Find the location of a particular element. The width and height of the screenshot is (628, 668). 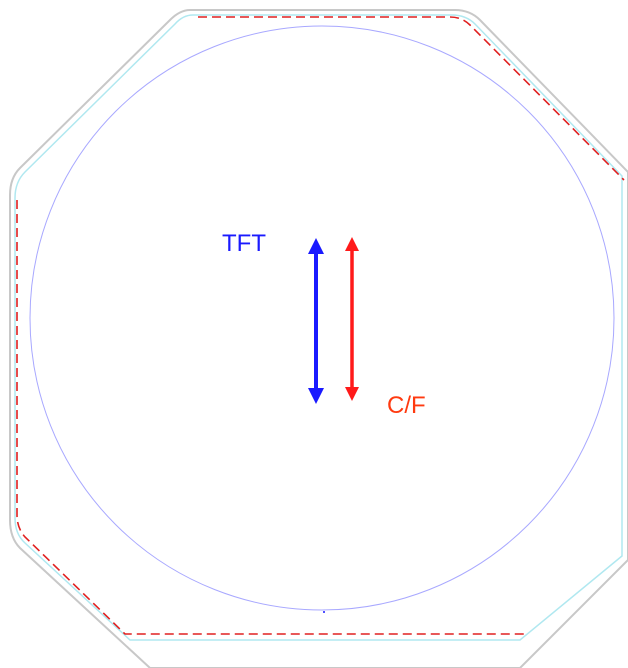

cf-label: C/F is located at coordinates (406, 405).